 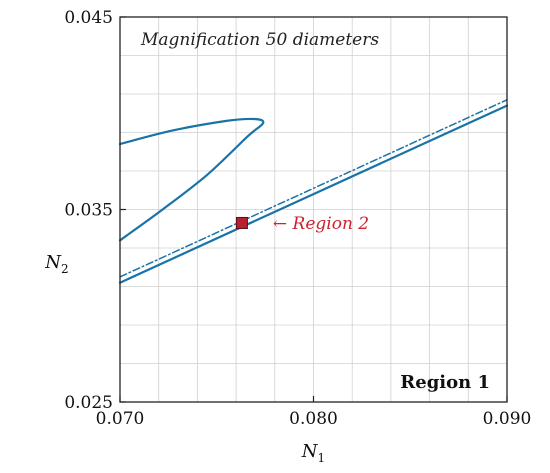 I want to click on x-tick-label: 0.080, so click(x=313, y=419).